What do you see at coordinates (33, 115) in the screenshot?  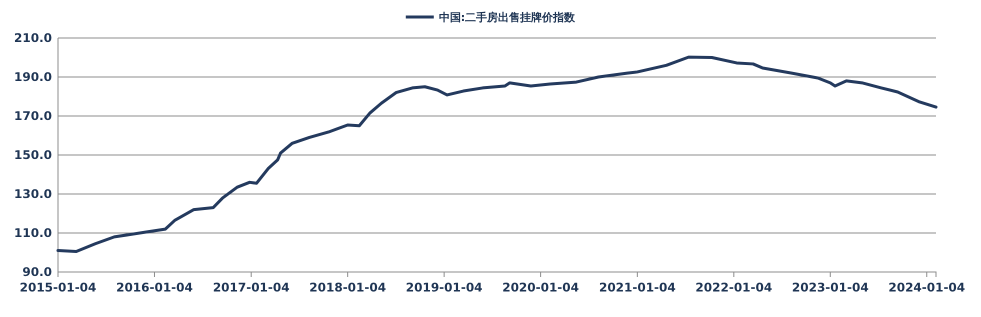 I see `y-tick-label: 170.0` at bounding box center [33, 115].